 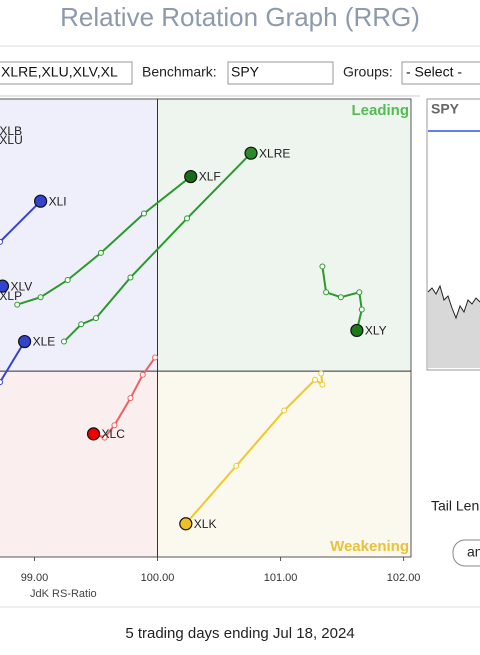 What do you see at coordinates (380, 110) in the screenshot?
I see `quadrant-label: Leading` at bounding box center [380, 110].